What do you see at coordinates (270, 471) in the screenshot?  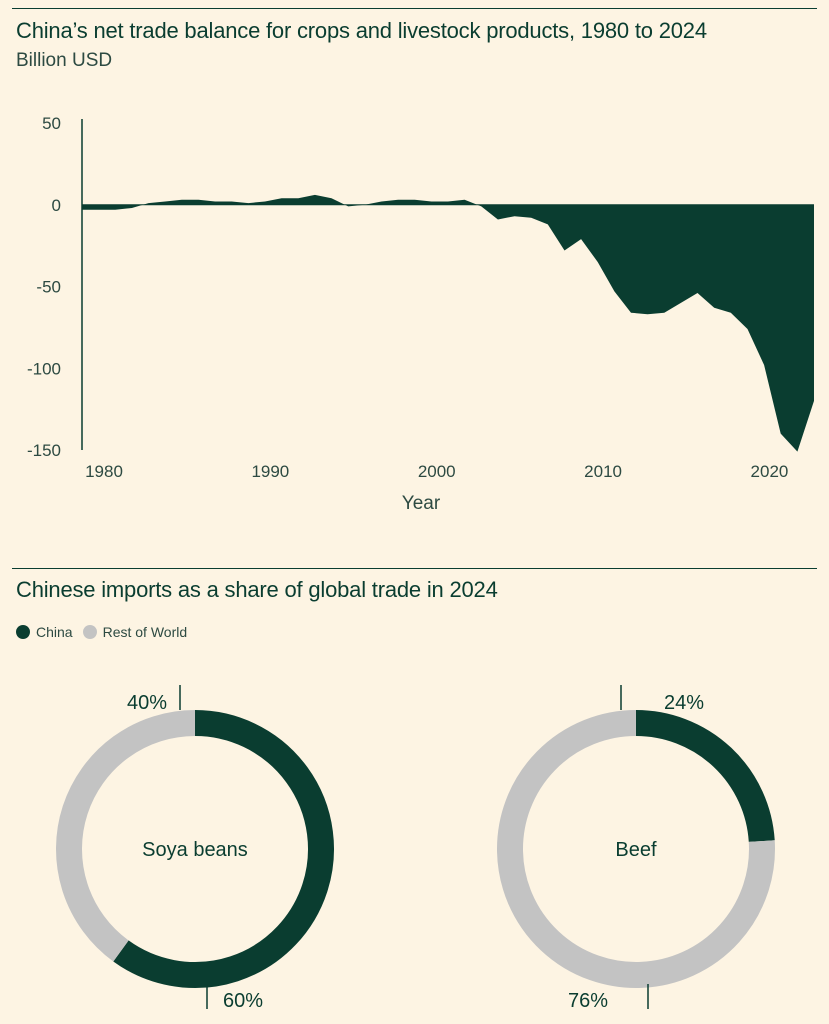 I see `x-tick-label: 1990` at bounding box center [270, 471].